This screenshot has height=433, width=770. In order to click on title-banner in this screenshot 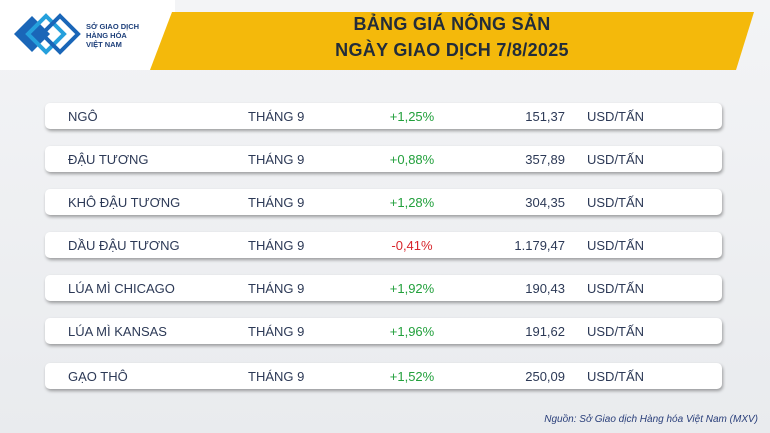, I will do `click(452, 41)`.